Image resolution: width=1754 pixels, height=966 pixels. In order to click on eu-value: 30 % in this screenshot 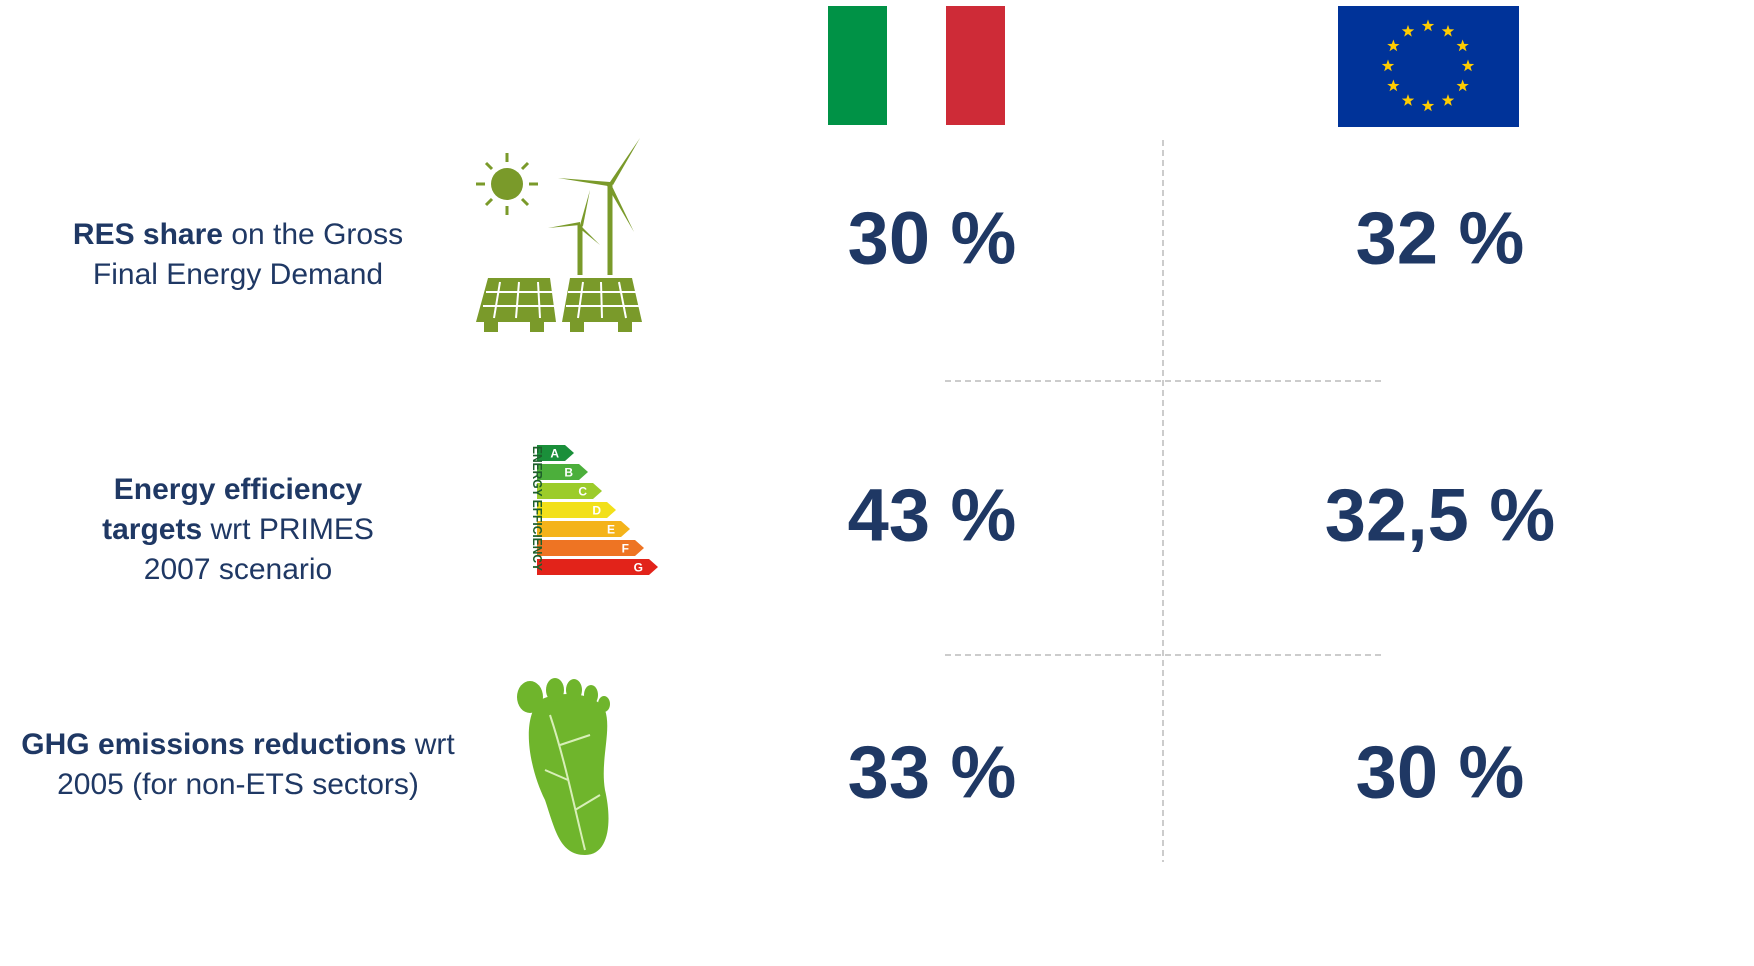, I will do `click(1440, 772)`.